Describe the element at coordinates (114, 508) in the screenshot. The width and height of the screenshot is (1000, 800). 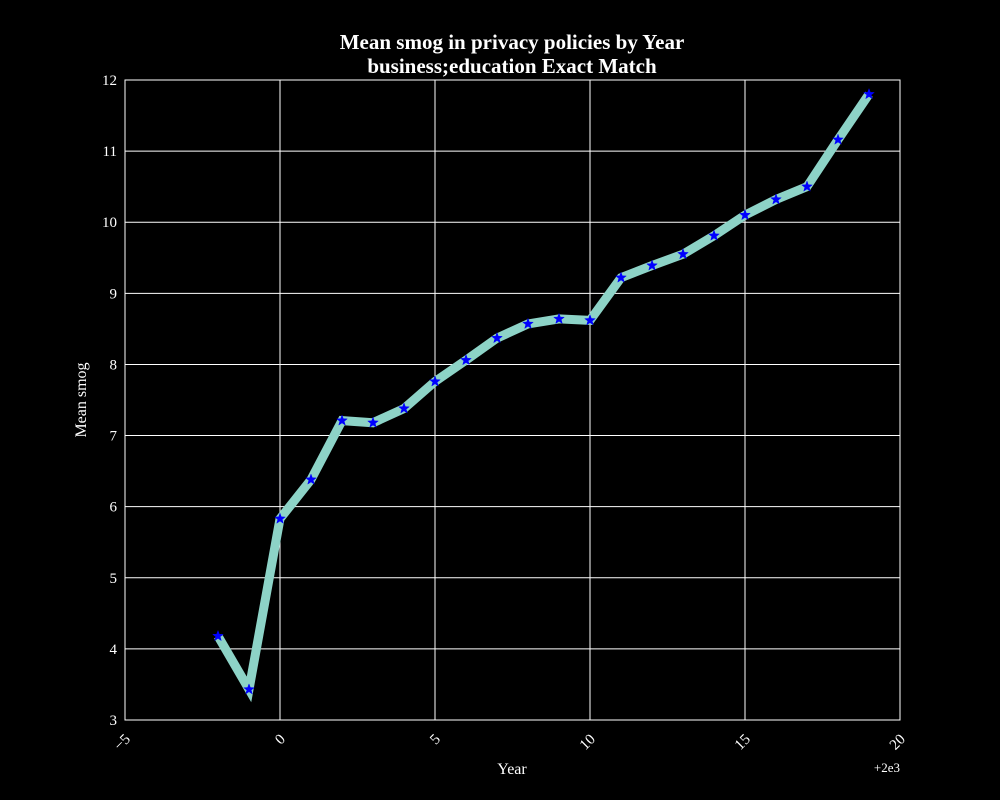
I see `y-tick-label: 6` at that location.